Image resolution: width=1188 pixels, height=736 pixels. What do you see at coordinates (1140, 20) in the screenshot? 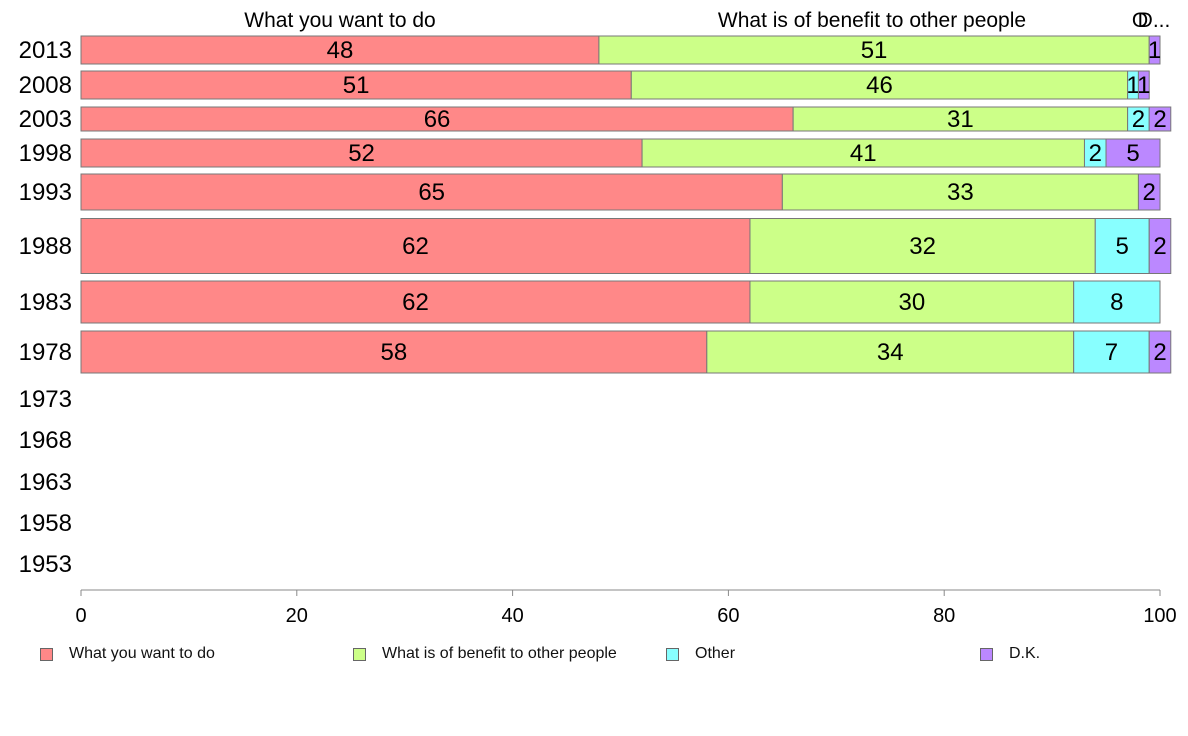
I see `top-series-label: O` at bounding box center [1140, 20].